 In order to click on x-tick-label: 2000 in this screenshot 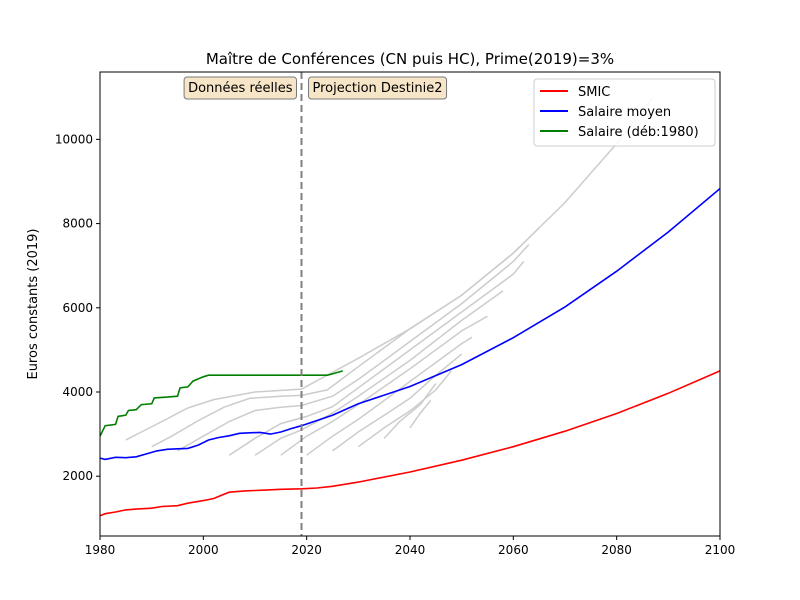, I will do `click(203, 550)`.